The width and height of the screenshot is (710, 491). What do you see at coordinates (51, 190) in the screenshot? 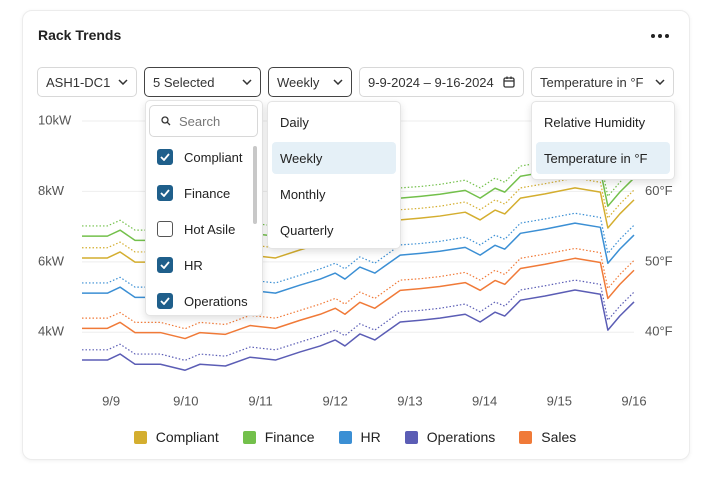
I see `y-tick-label: 8kW` at bounding box center [51, 190].